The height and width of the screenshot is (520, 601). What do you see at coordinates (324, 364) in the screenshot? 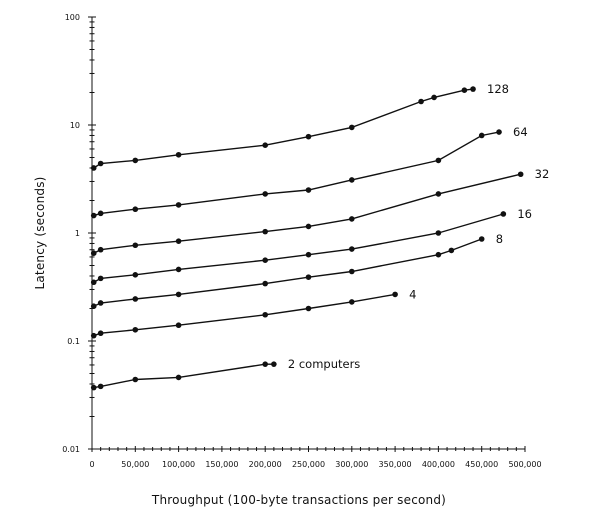
I see `series-label: 2 computers` at bounding box center [324, 364].